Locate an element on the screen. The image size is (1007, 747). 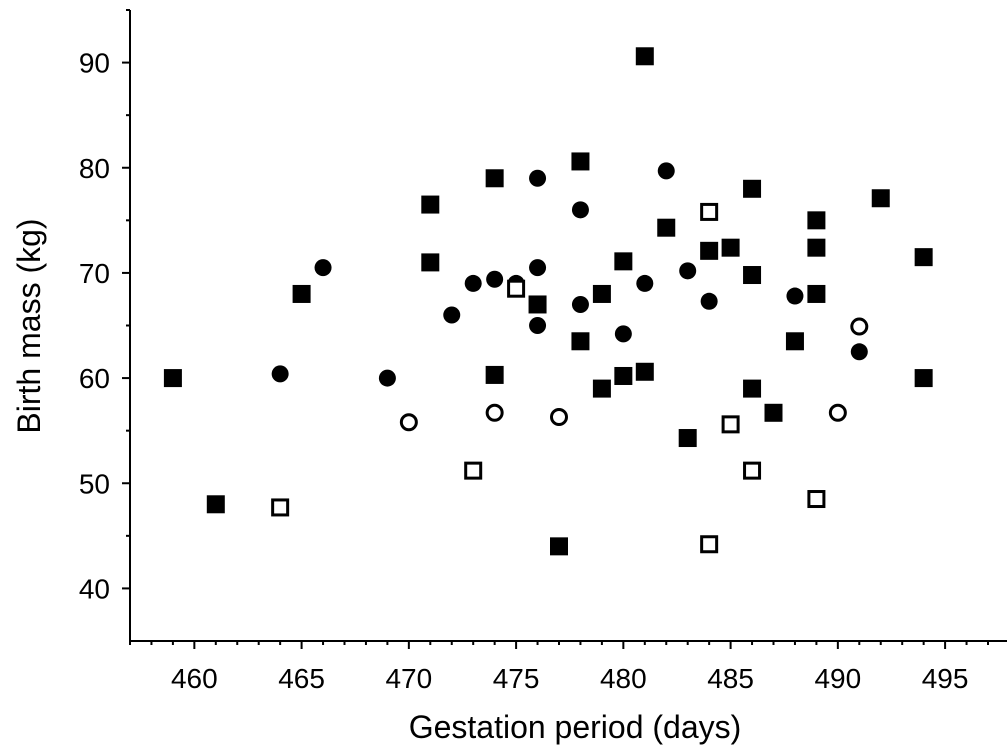
y-tick-label: 50 is located at coordinates (94, 483).